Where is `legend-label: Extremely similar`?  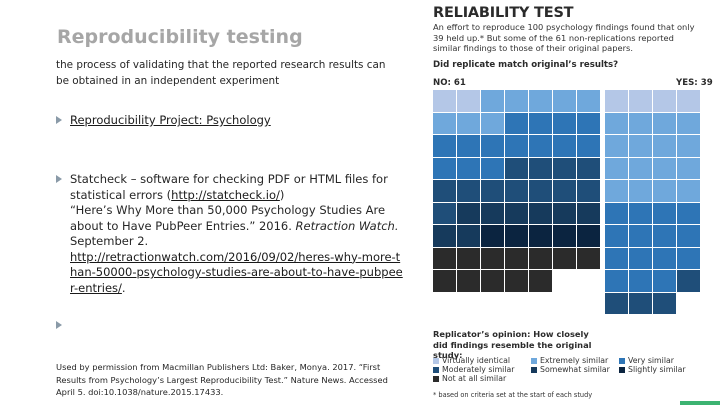 legend-label: Extremely similar is located at coordinates (574, 360).